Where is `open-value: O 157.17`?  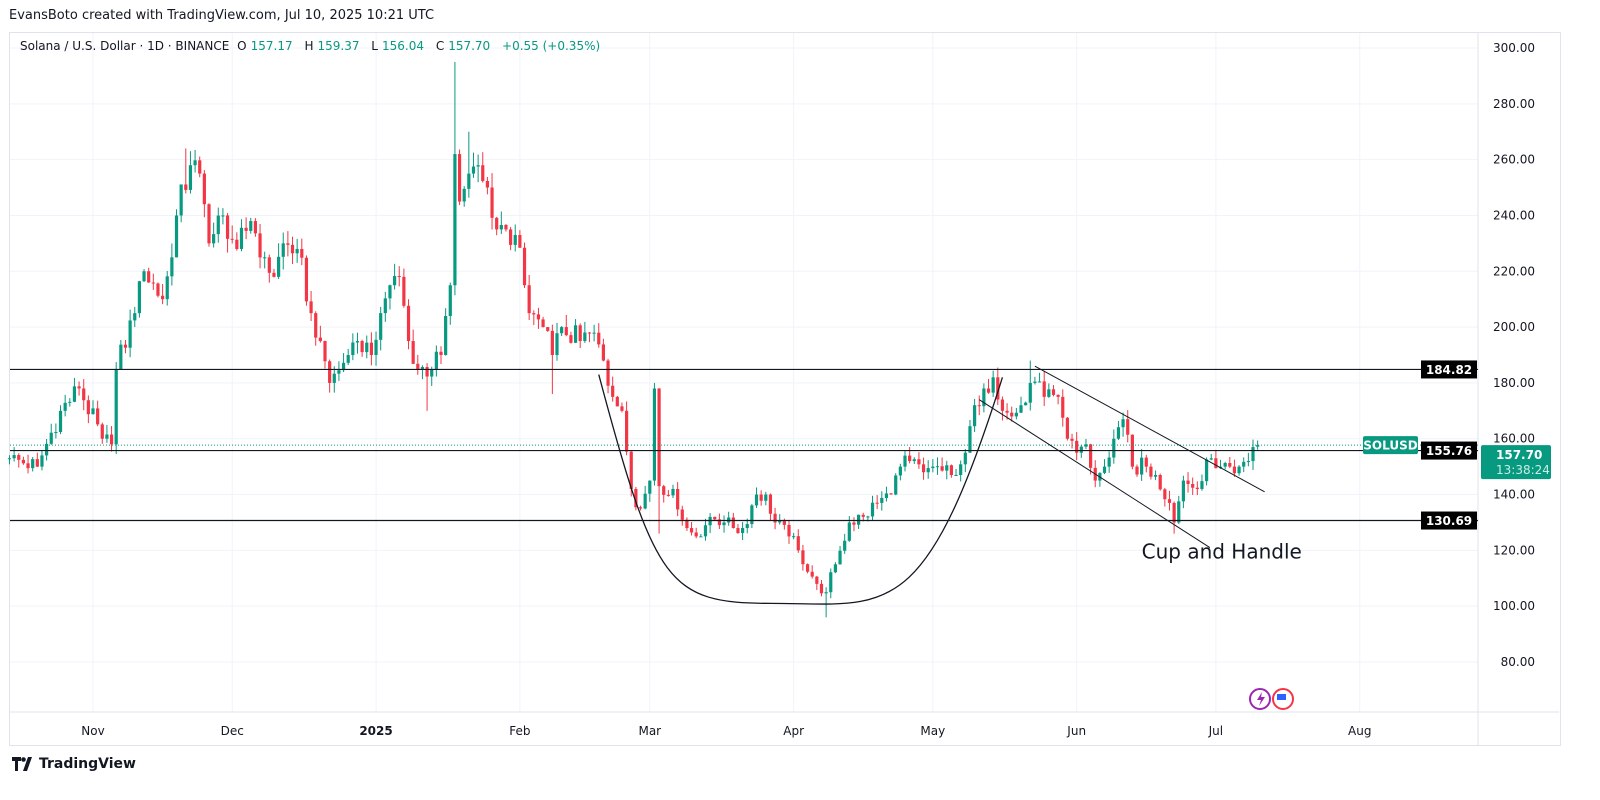 open-value: O 157.17 is located at coordinates (266, 46).